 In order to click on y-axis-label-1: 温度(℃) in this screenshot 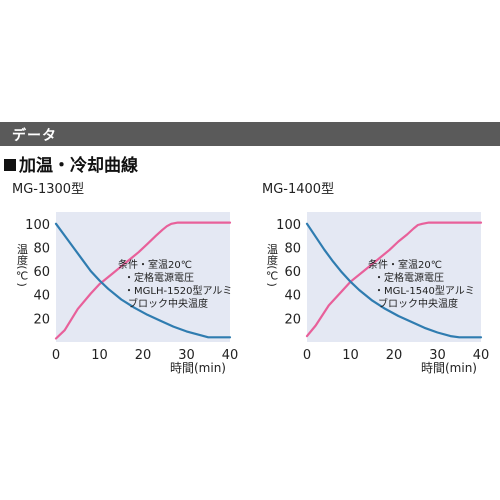, I will do `click(22, 265)`.